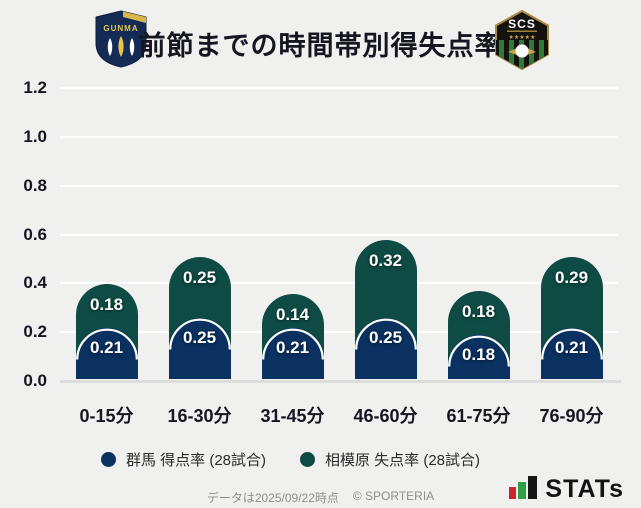 This screenshot has height=508, width=641. I want to click on legend-item-away: 相模原 失点率 (28試合), so click(390, 459).